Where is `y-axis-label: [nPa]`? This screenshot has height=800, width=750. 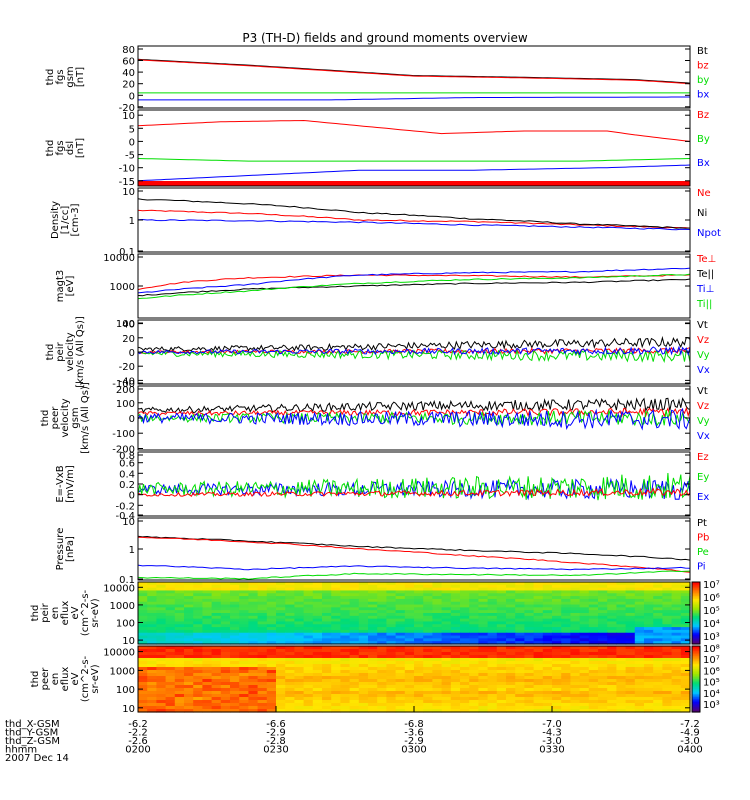
y-axis-label: [nPa] is located at coordinates (70, 549).